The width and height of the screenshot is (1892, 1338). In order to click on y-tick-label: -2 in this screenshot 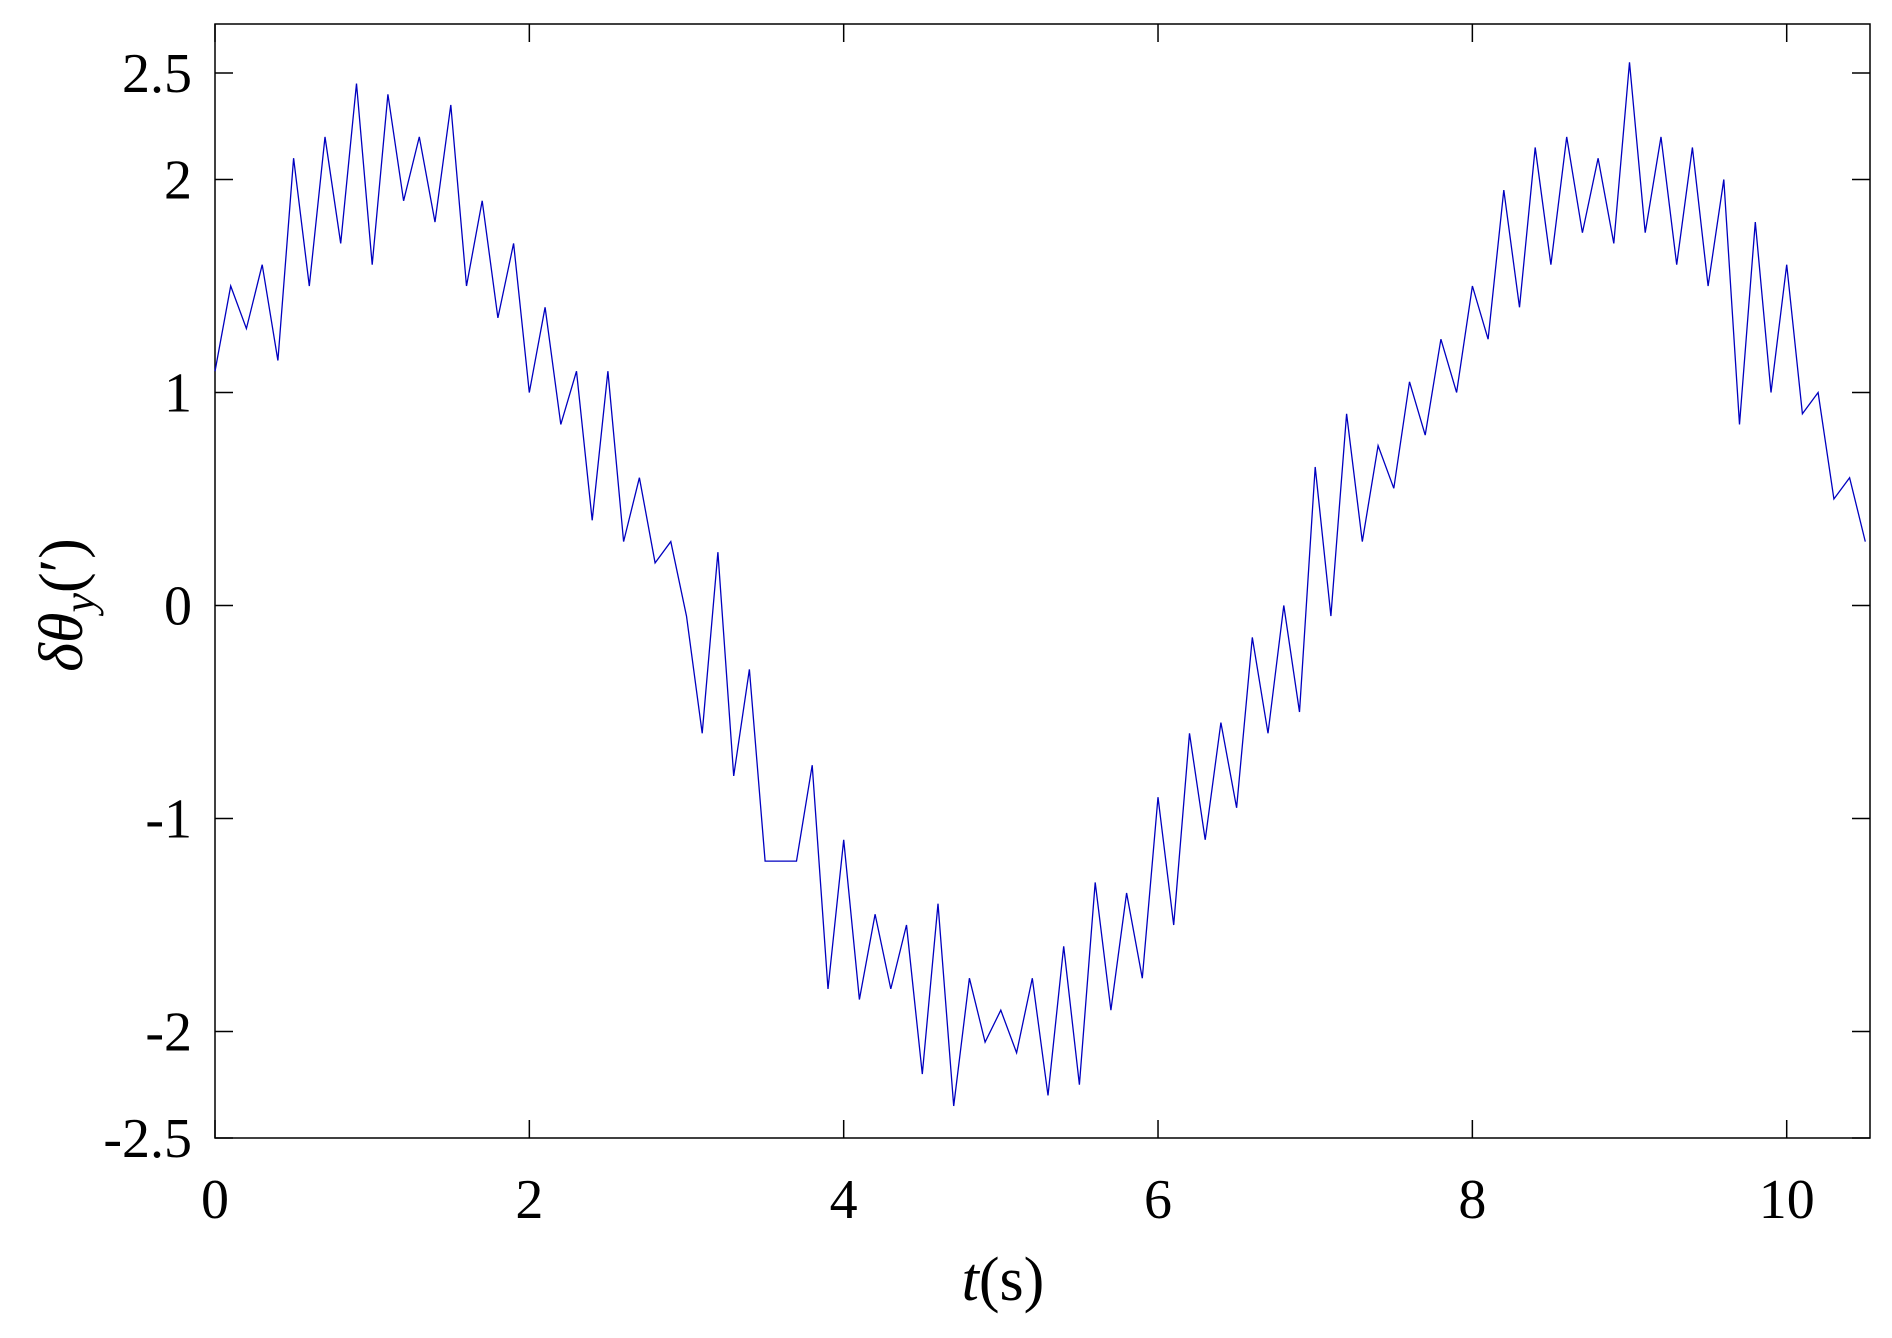, I will do `click(168, 1032)`.